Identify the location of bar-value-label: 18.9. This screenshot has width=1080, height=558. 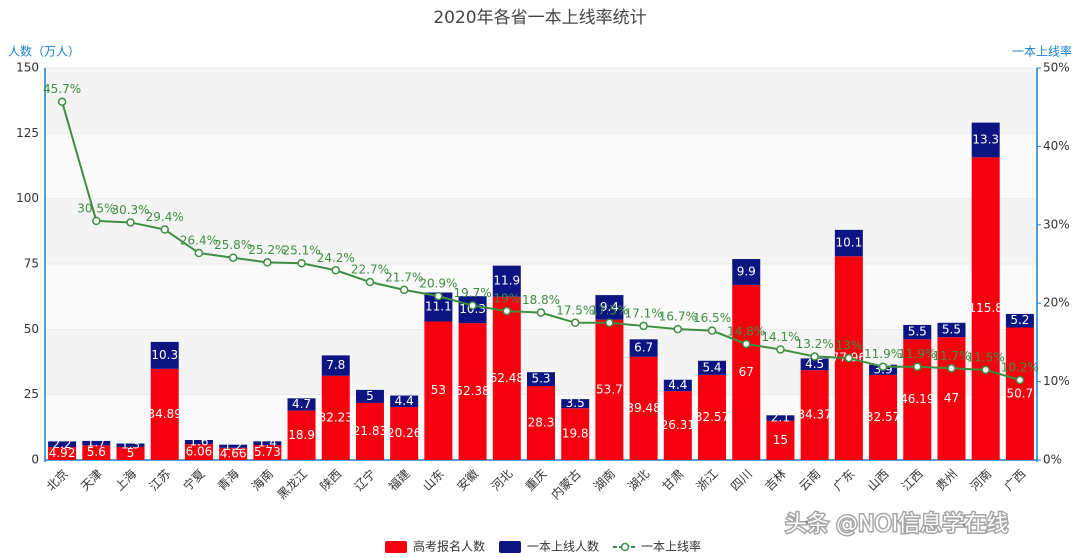
(301, 435).